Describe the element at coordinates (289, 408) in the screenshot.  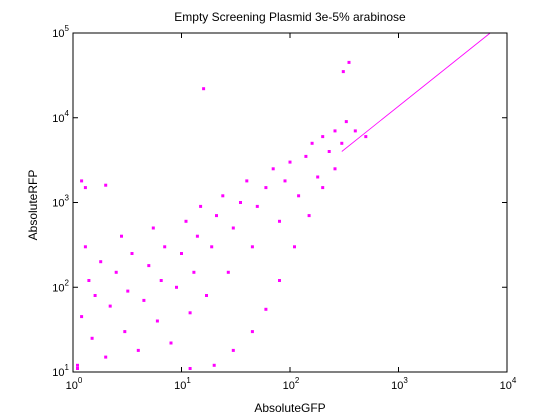
I see `x-axis-label: AbsoluteGFP` at that location.